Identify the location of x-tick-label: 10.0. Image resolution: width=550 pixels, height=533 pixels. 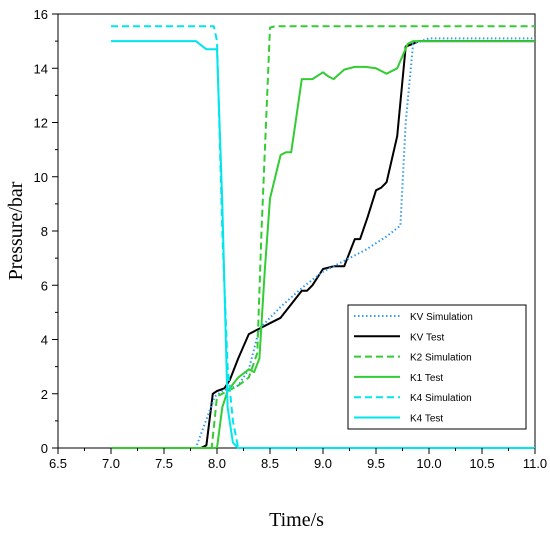
(428, 463).